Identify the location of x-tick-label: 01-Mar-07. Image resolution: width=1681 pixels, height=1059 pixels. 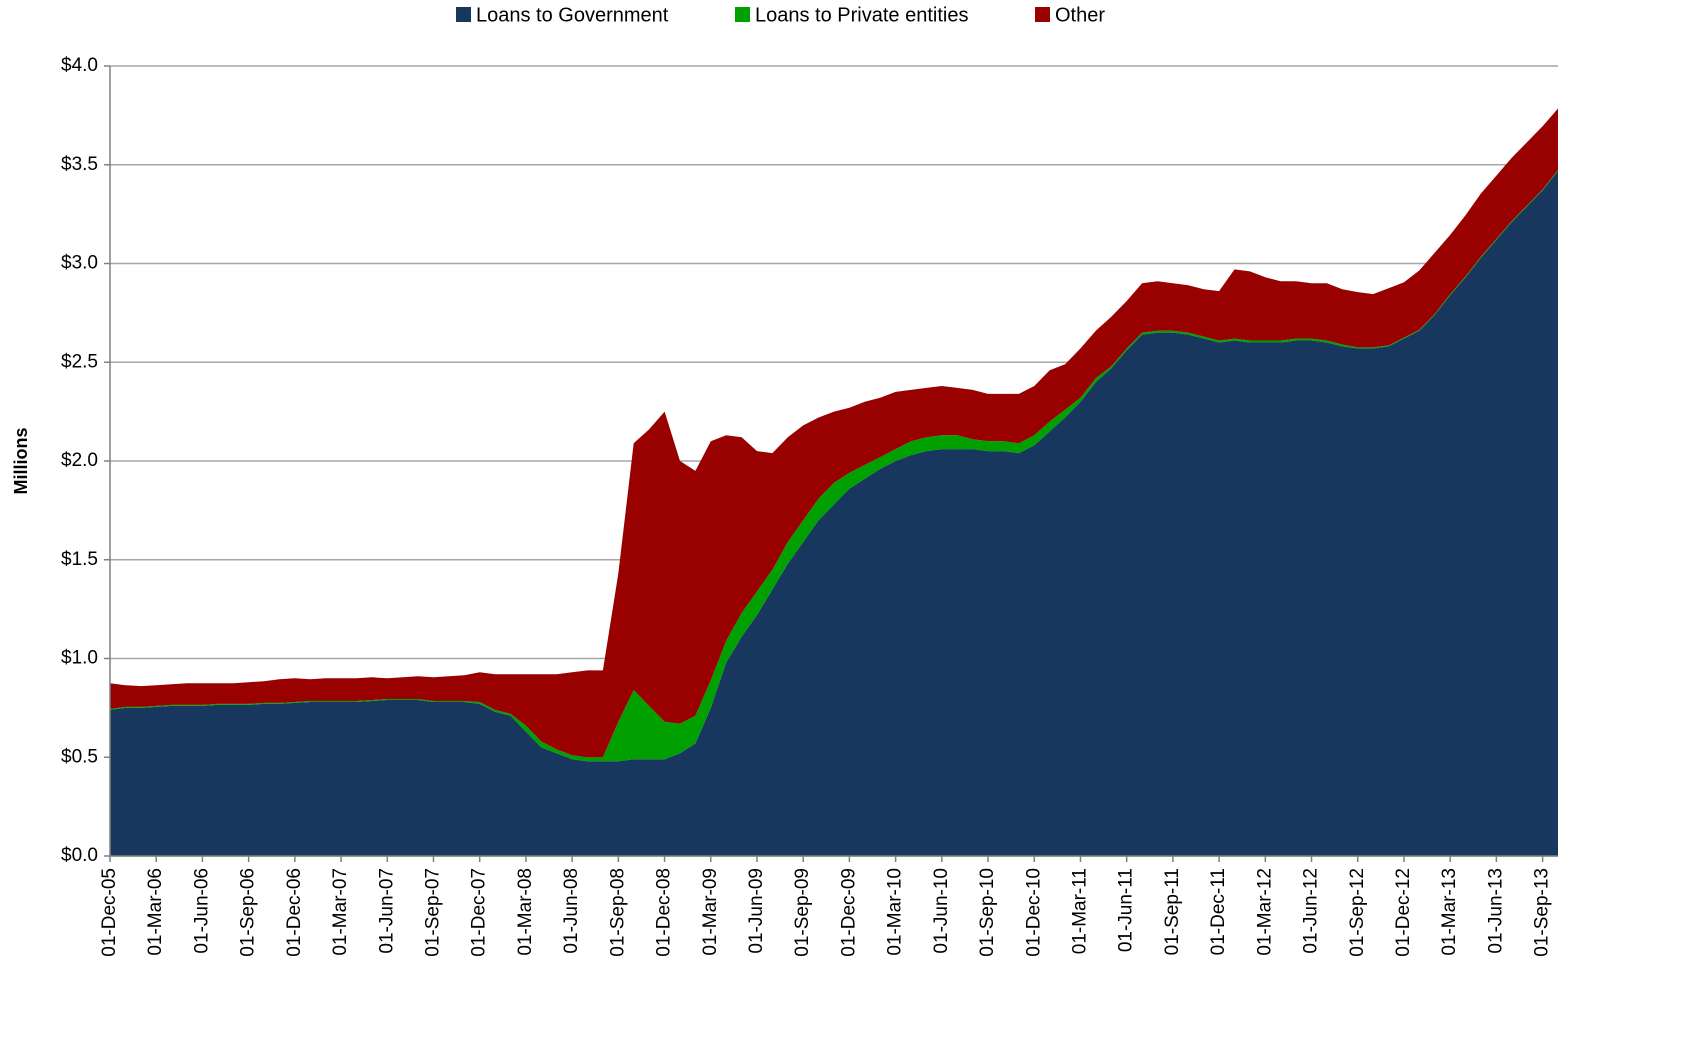
(340, 912).